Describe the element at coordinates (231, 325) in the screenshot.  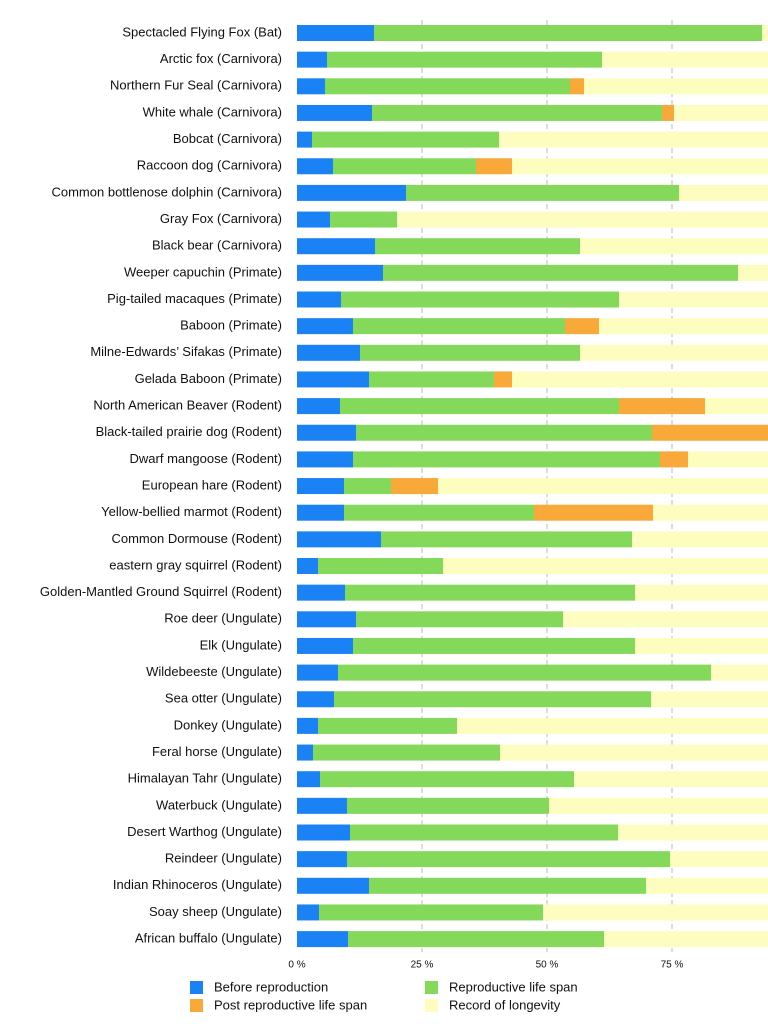
I see `y-tick-label: Baboon (Primate)` at that location.